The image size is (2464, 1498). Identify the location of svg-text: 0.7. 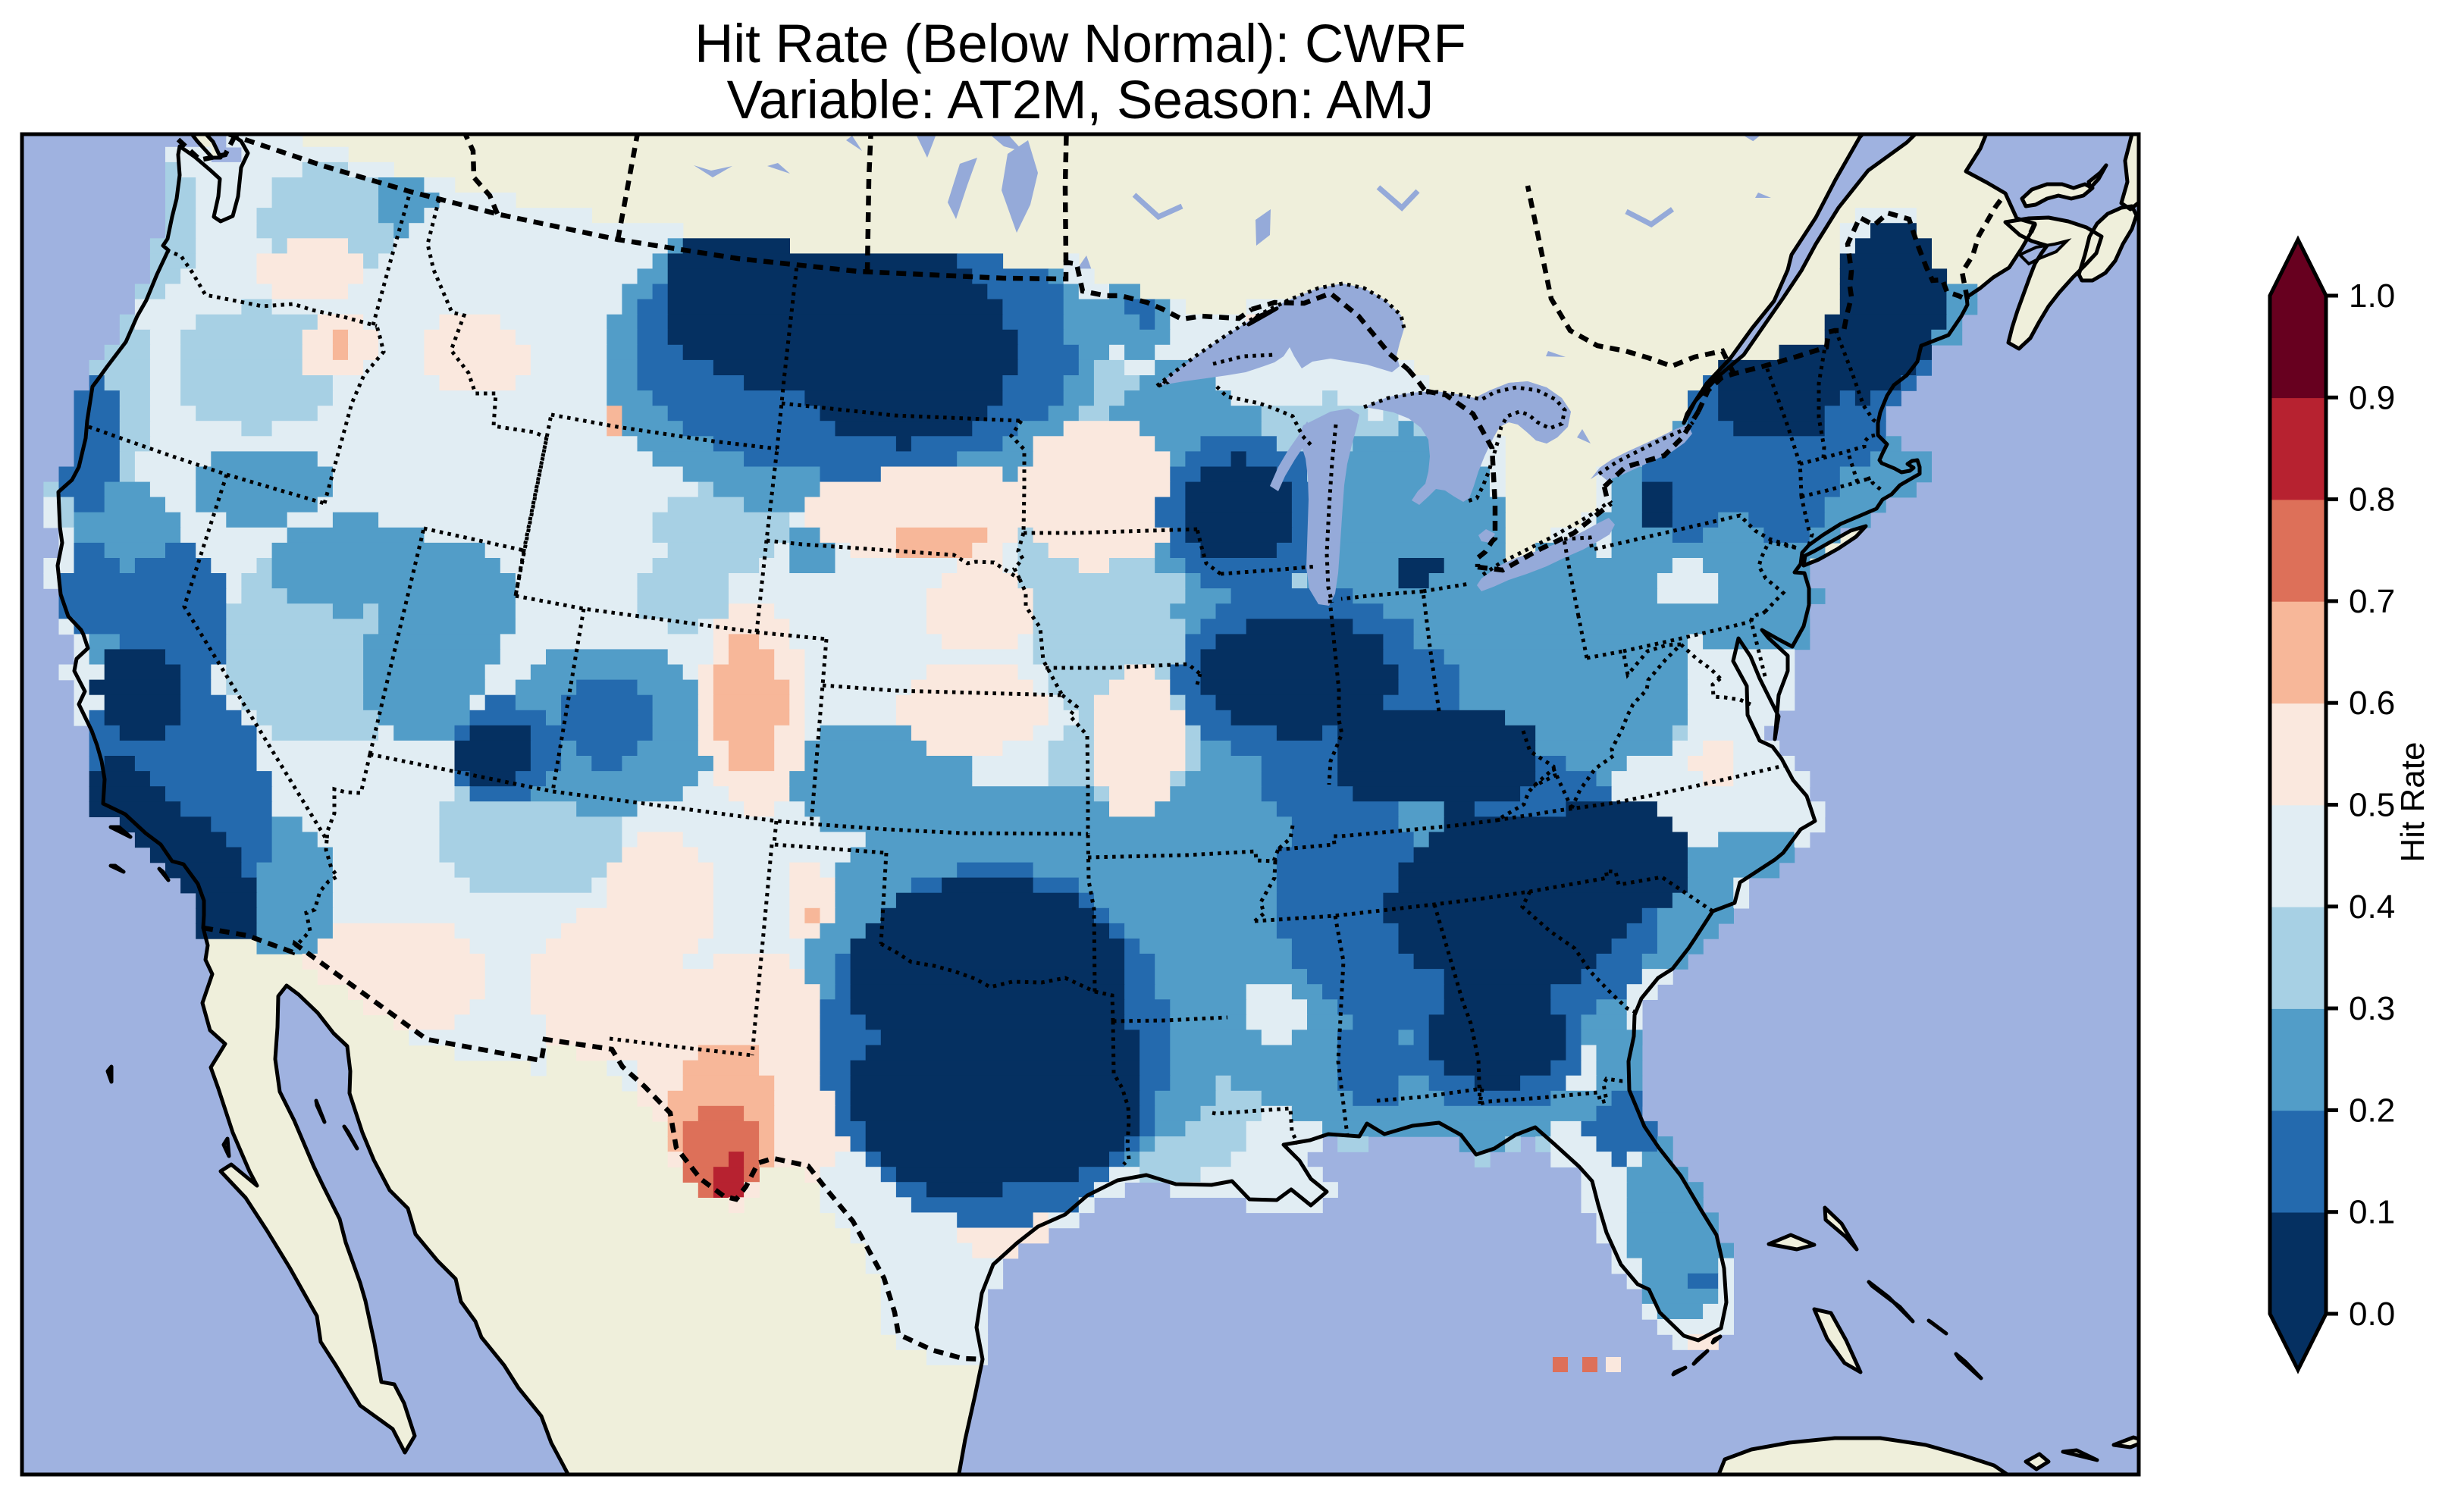
(2372, 601).